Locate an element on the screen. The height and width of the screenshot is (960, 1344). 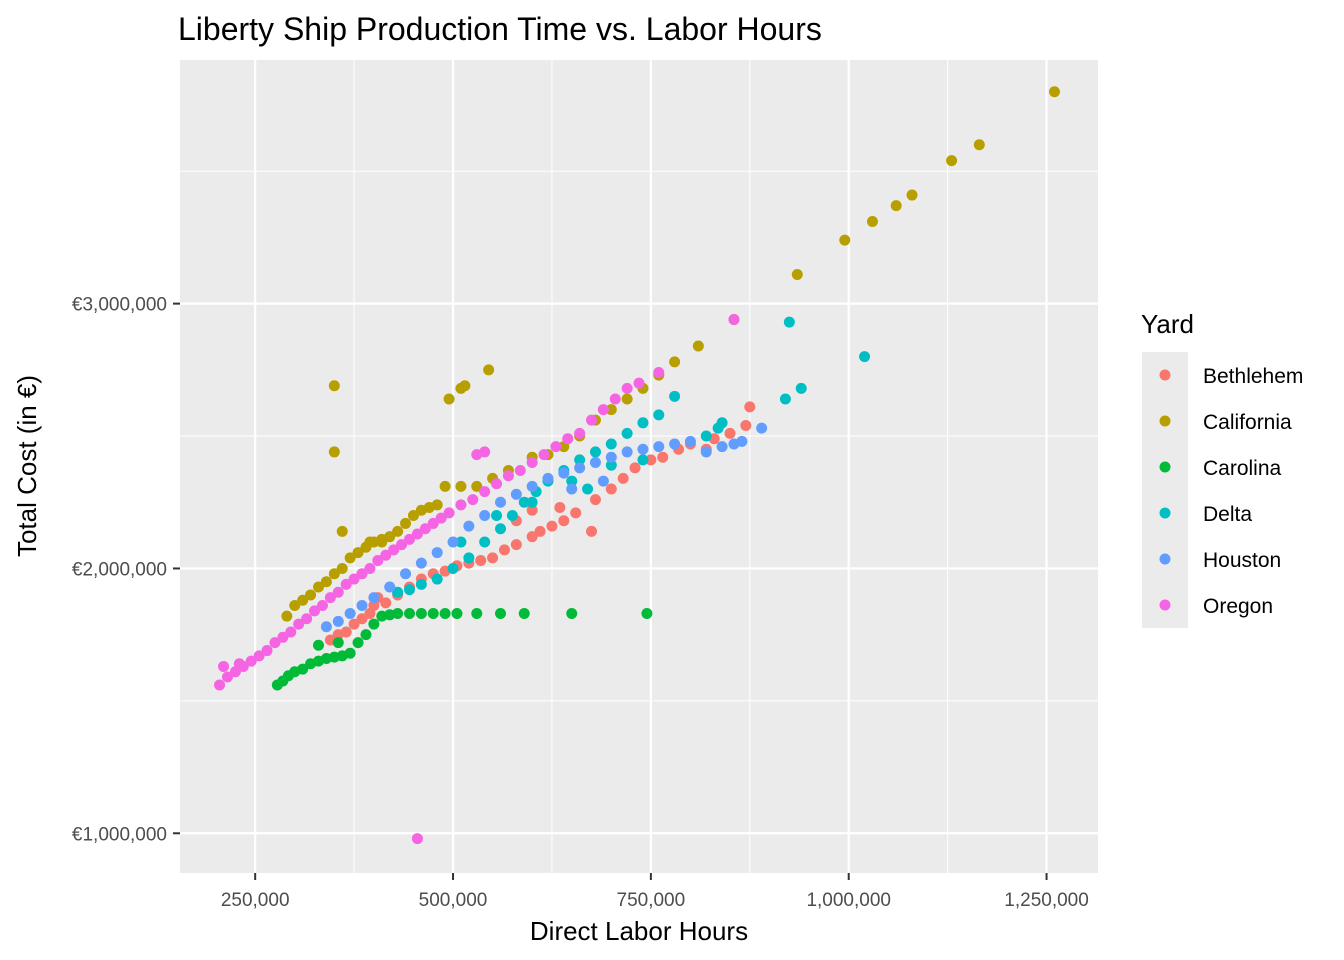
y-axis: €1,000,000 €2,000,000 €3,000,000 is located at coordinates (126, 570).